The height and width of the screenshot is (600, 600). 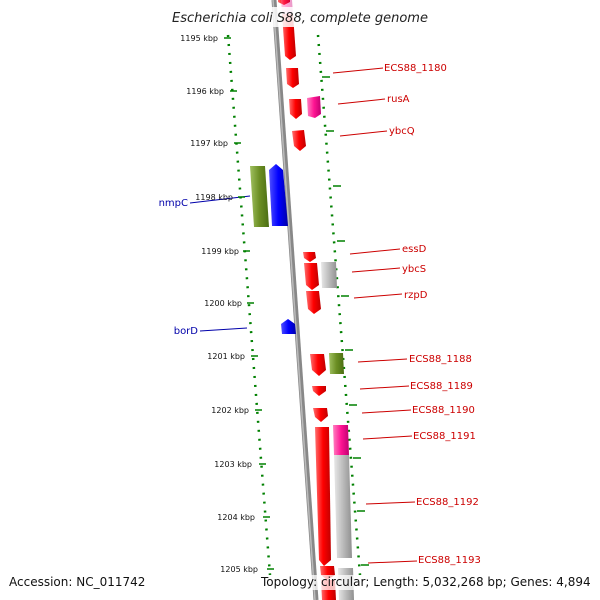 I want to click on gene-label: ybcS, so click(x=414, y=269).